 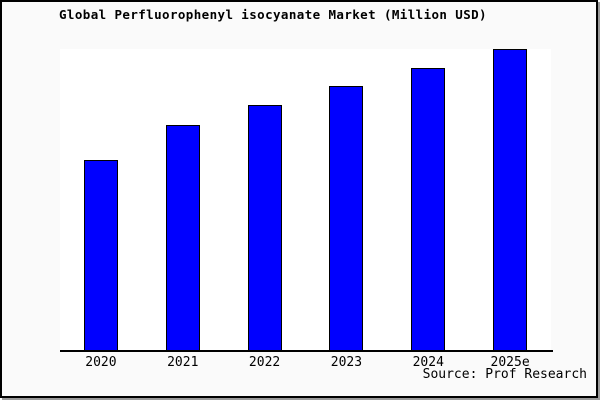 I want to click on bar-2021, so click(x=183, y=237).